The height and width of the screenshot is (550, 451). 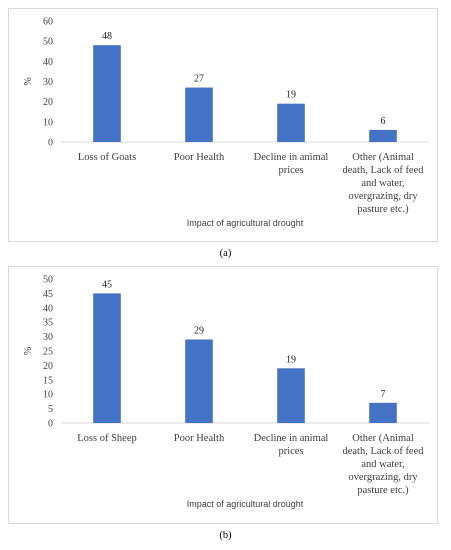 I want to click on y-tick-label: 25, so click(x=48, y=352).